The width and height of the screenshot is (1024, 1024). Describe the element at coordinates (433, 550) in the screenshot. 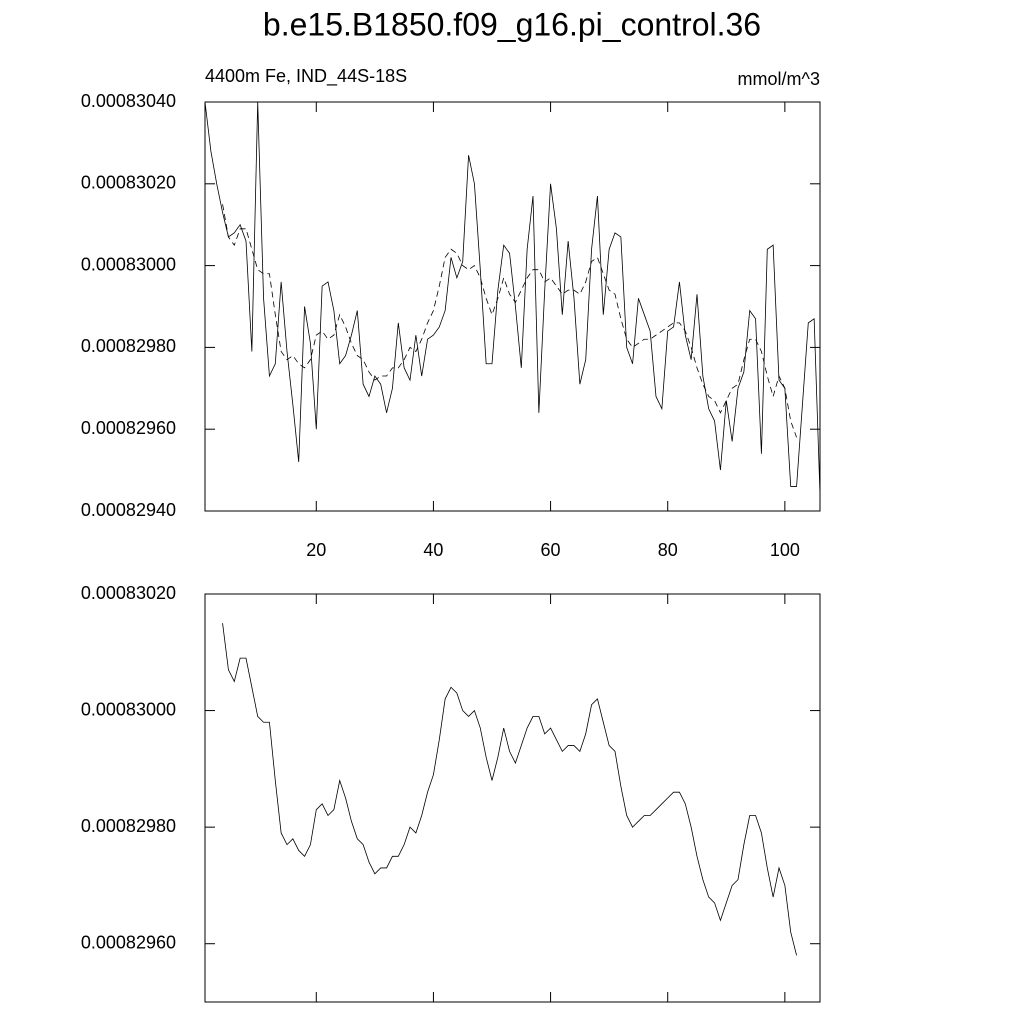

I see `x-tick-label: 40` at that location.